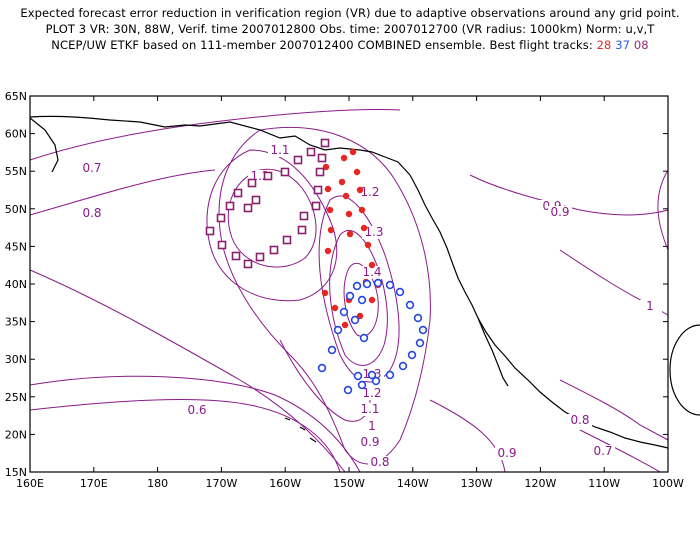 This screenshot has width=700, height=540. I want to click on contour-0.8-south, so click(195, 424).